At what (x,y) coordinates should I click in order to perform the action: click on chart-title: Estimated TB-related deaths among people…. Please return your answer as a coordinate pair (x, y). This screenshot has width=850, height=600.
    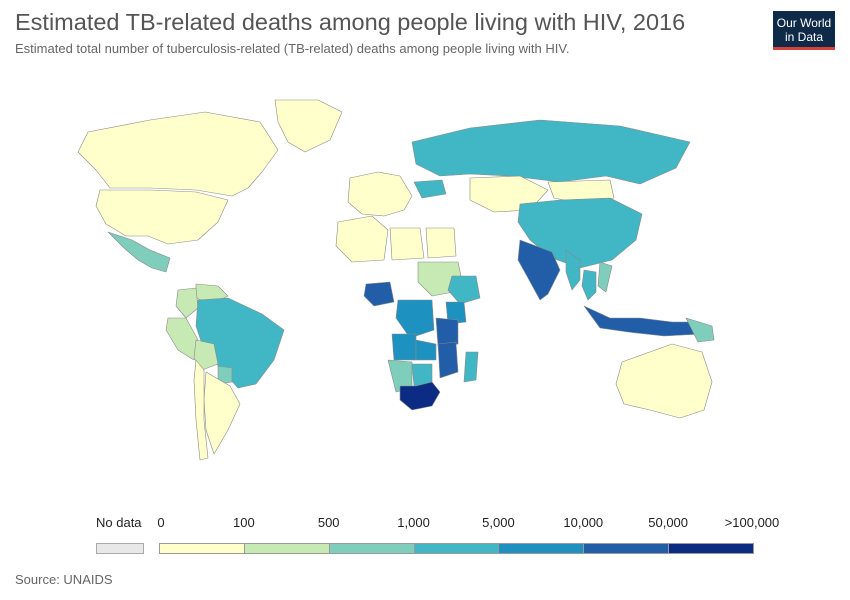
    Looking at the image, I should click on (350, 22).